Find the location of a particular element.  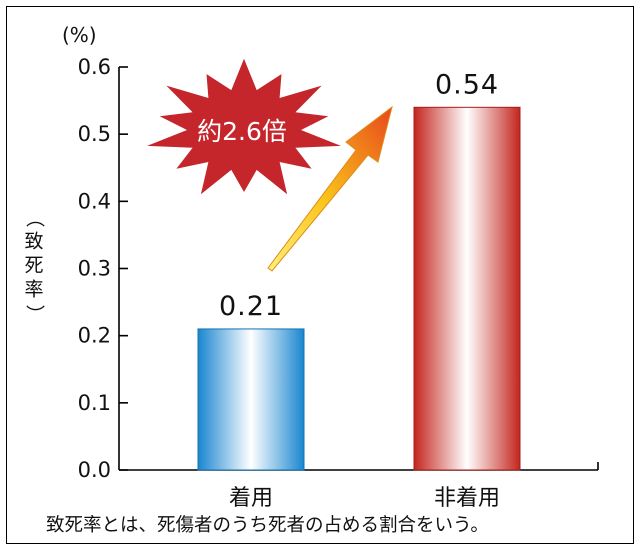

y-axis-title-char: 率 is located at coordinates (33, 290).